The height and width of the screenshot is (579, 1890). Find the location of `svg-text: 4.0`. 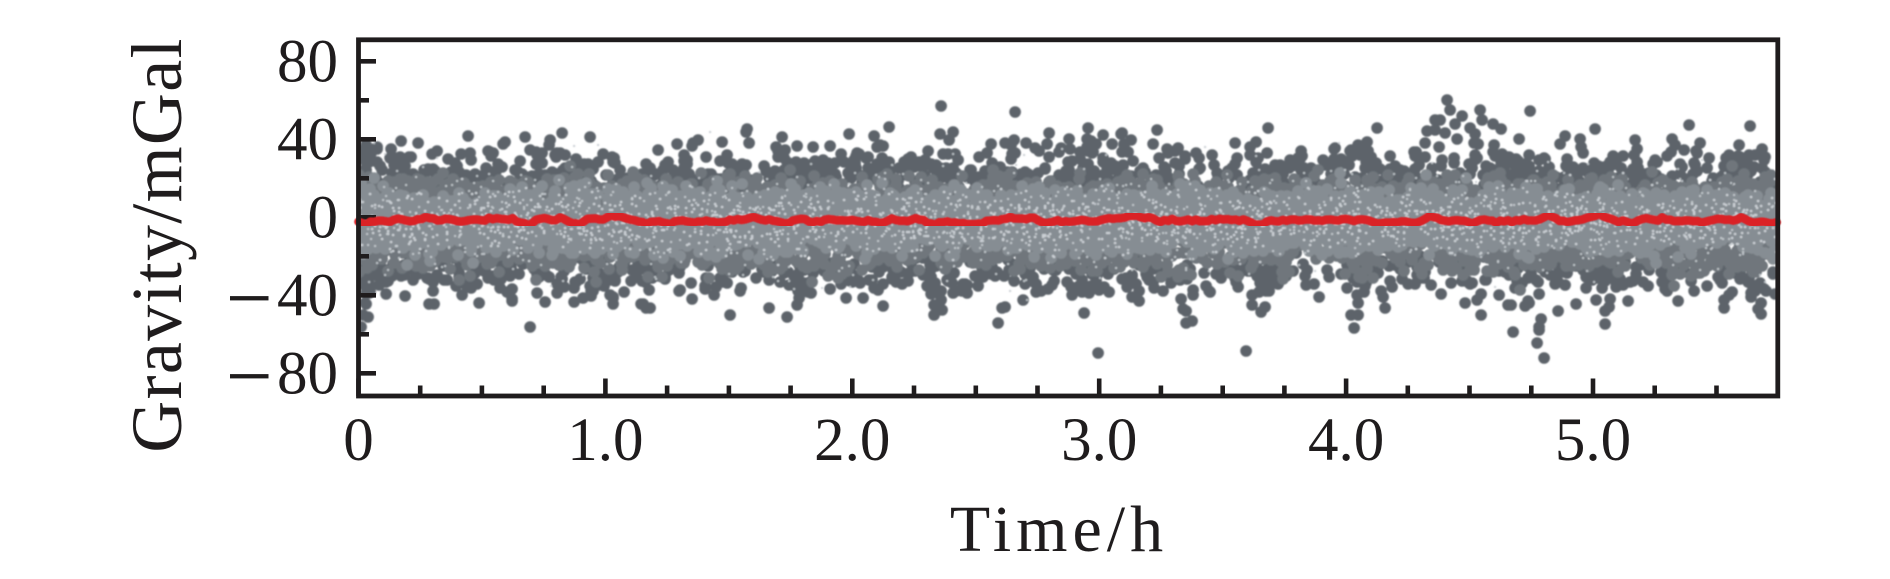

svg-text: 4.0 is located at coordinates (1346, 440).